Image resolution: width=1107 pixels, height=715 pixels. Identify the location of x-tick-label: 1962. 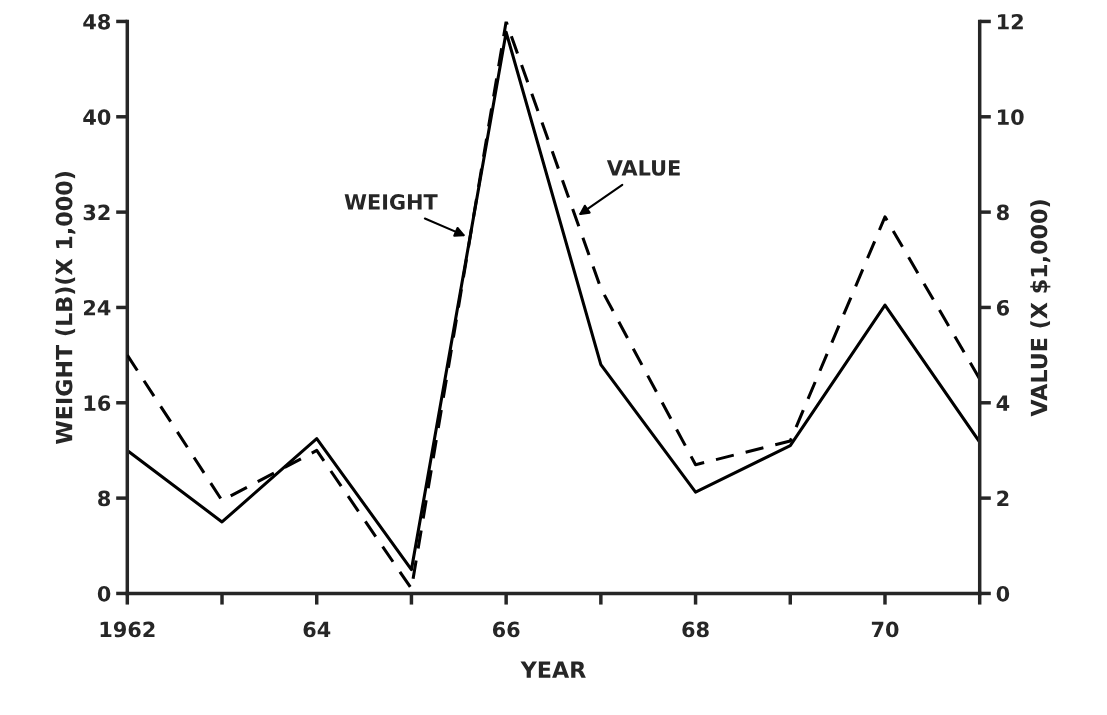
(127, 629).